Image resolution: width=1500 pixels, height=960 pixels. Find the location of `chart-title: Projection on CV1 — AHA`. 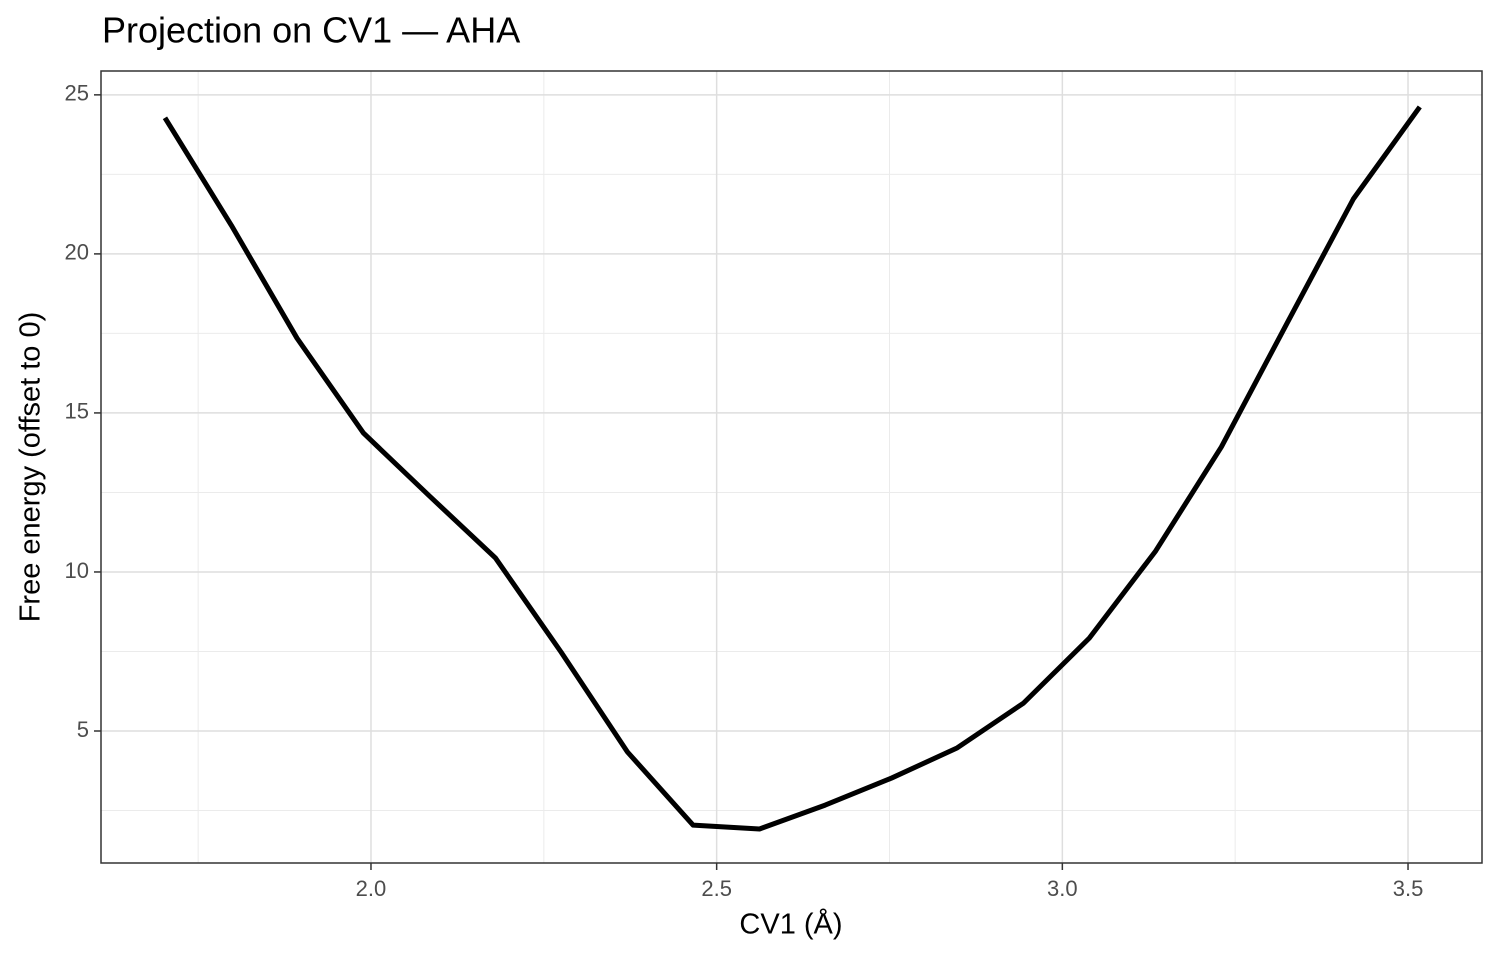

chart-title: Projection on CV1 — AHA is located at coordinates (311, 30).